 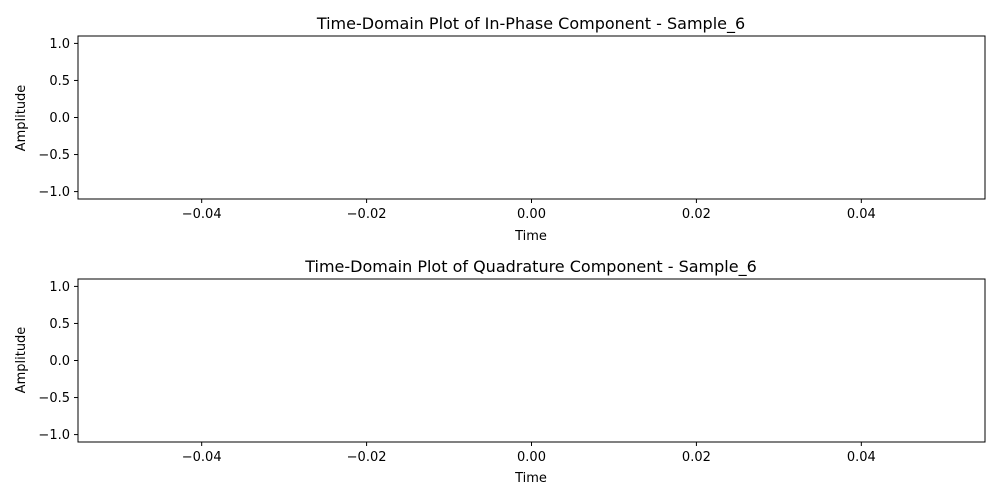 What do you see at coordinates (54, 435) in the screenshot?
I see `quadrature-ytick-label: −1.0` at bounding box center [54, 435].